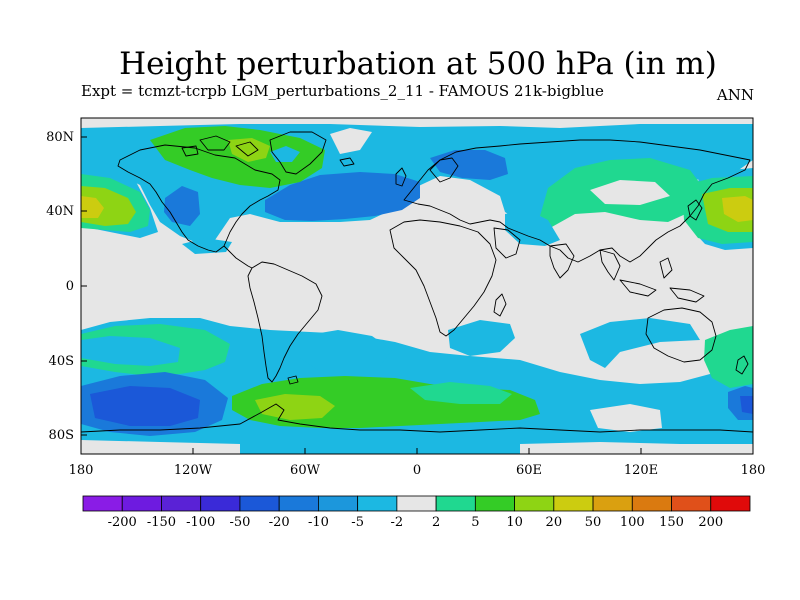  Describe the element at coordinates (436, 522) in the screenshot. I see `colorbar-label: 2` at that location.